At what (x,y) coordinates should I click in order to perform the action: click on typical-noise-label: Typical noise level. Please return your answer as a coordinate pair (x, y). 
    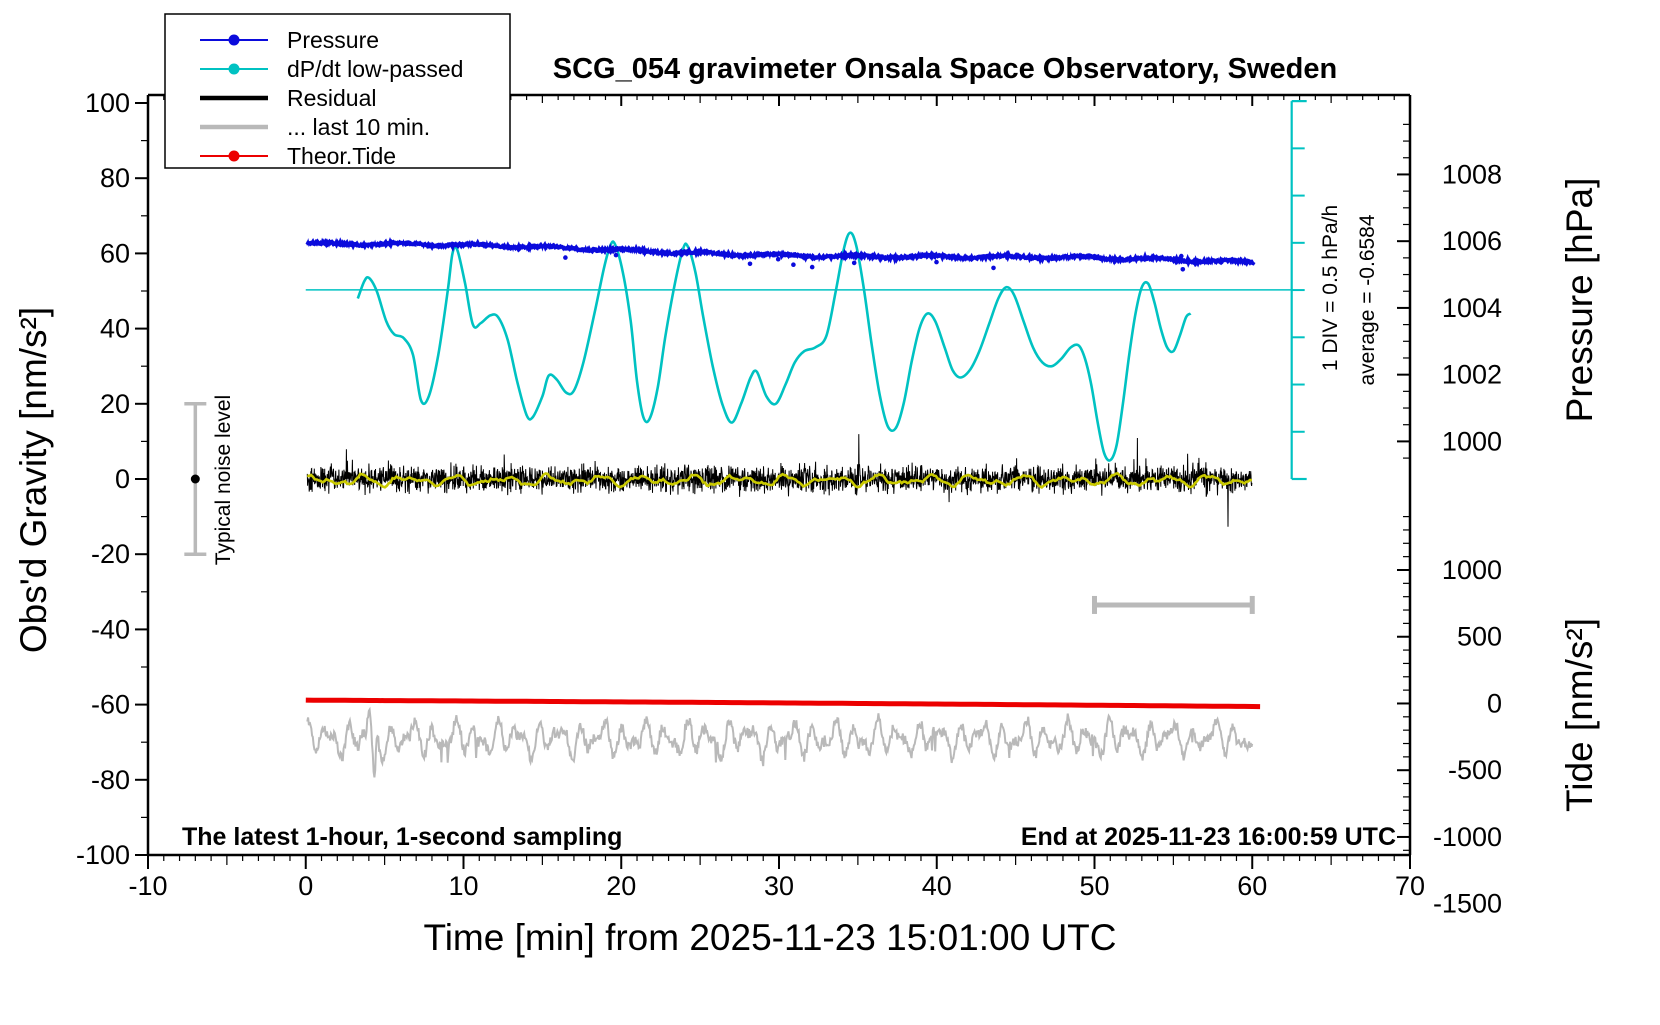
    Looking at the image, I should click on (223, 480).